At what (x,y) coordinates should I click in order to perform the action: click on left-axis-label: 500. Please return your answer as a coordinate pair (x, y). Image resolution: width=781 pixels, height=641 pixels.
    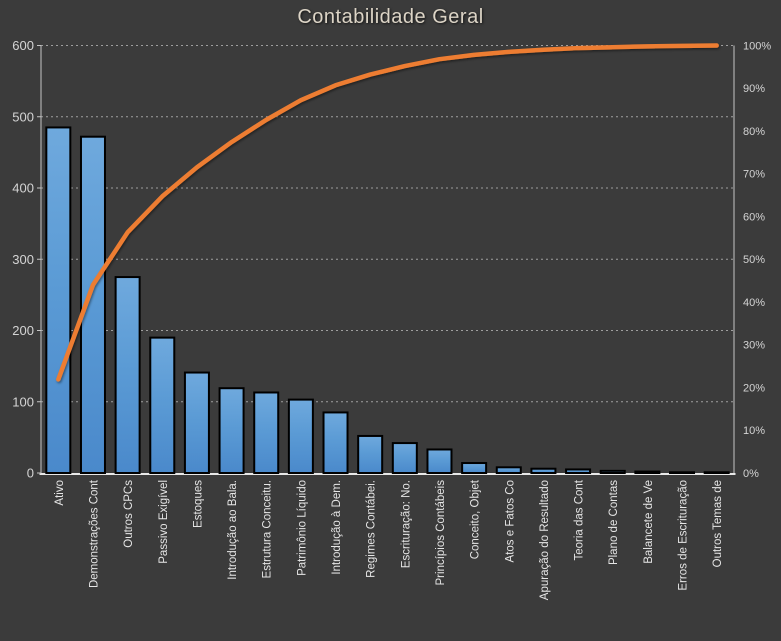
    Looking at the image, I should click on (23, 116).